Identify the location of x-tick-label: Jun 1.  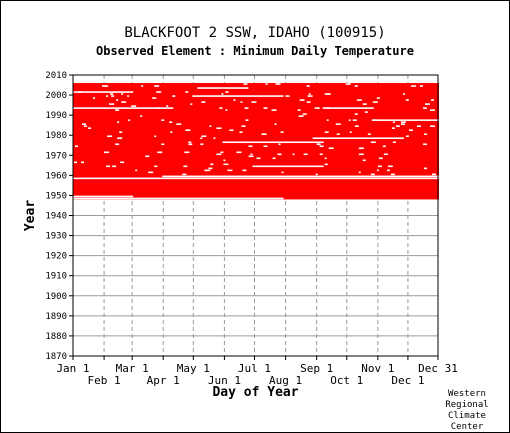
(224, 380).